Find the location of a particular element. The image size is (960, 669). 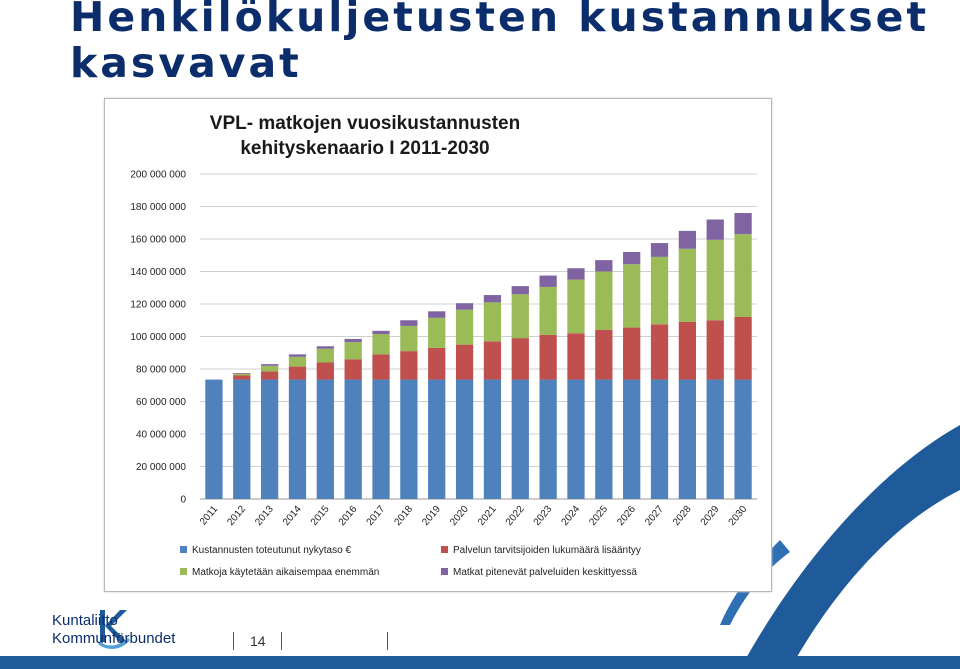

y-tick-label: 60 000 000 is located at coordinates (161, 402).